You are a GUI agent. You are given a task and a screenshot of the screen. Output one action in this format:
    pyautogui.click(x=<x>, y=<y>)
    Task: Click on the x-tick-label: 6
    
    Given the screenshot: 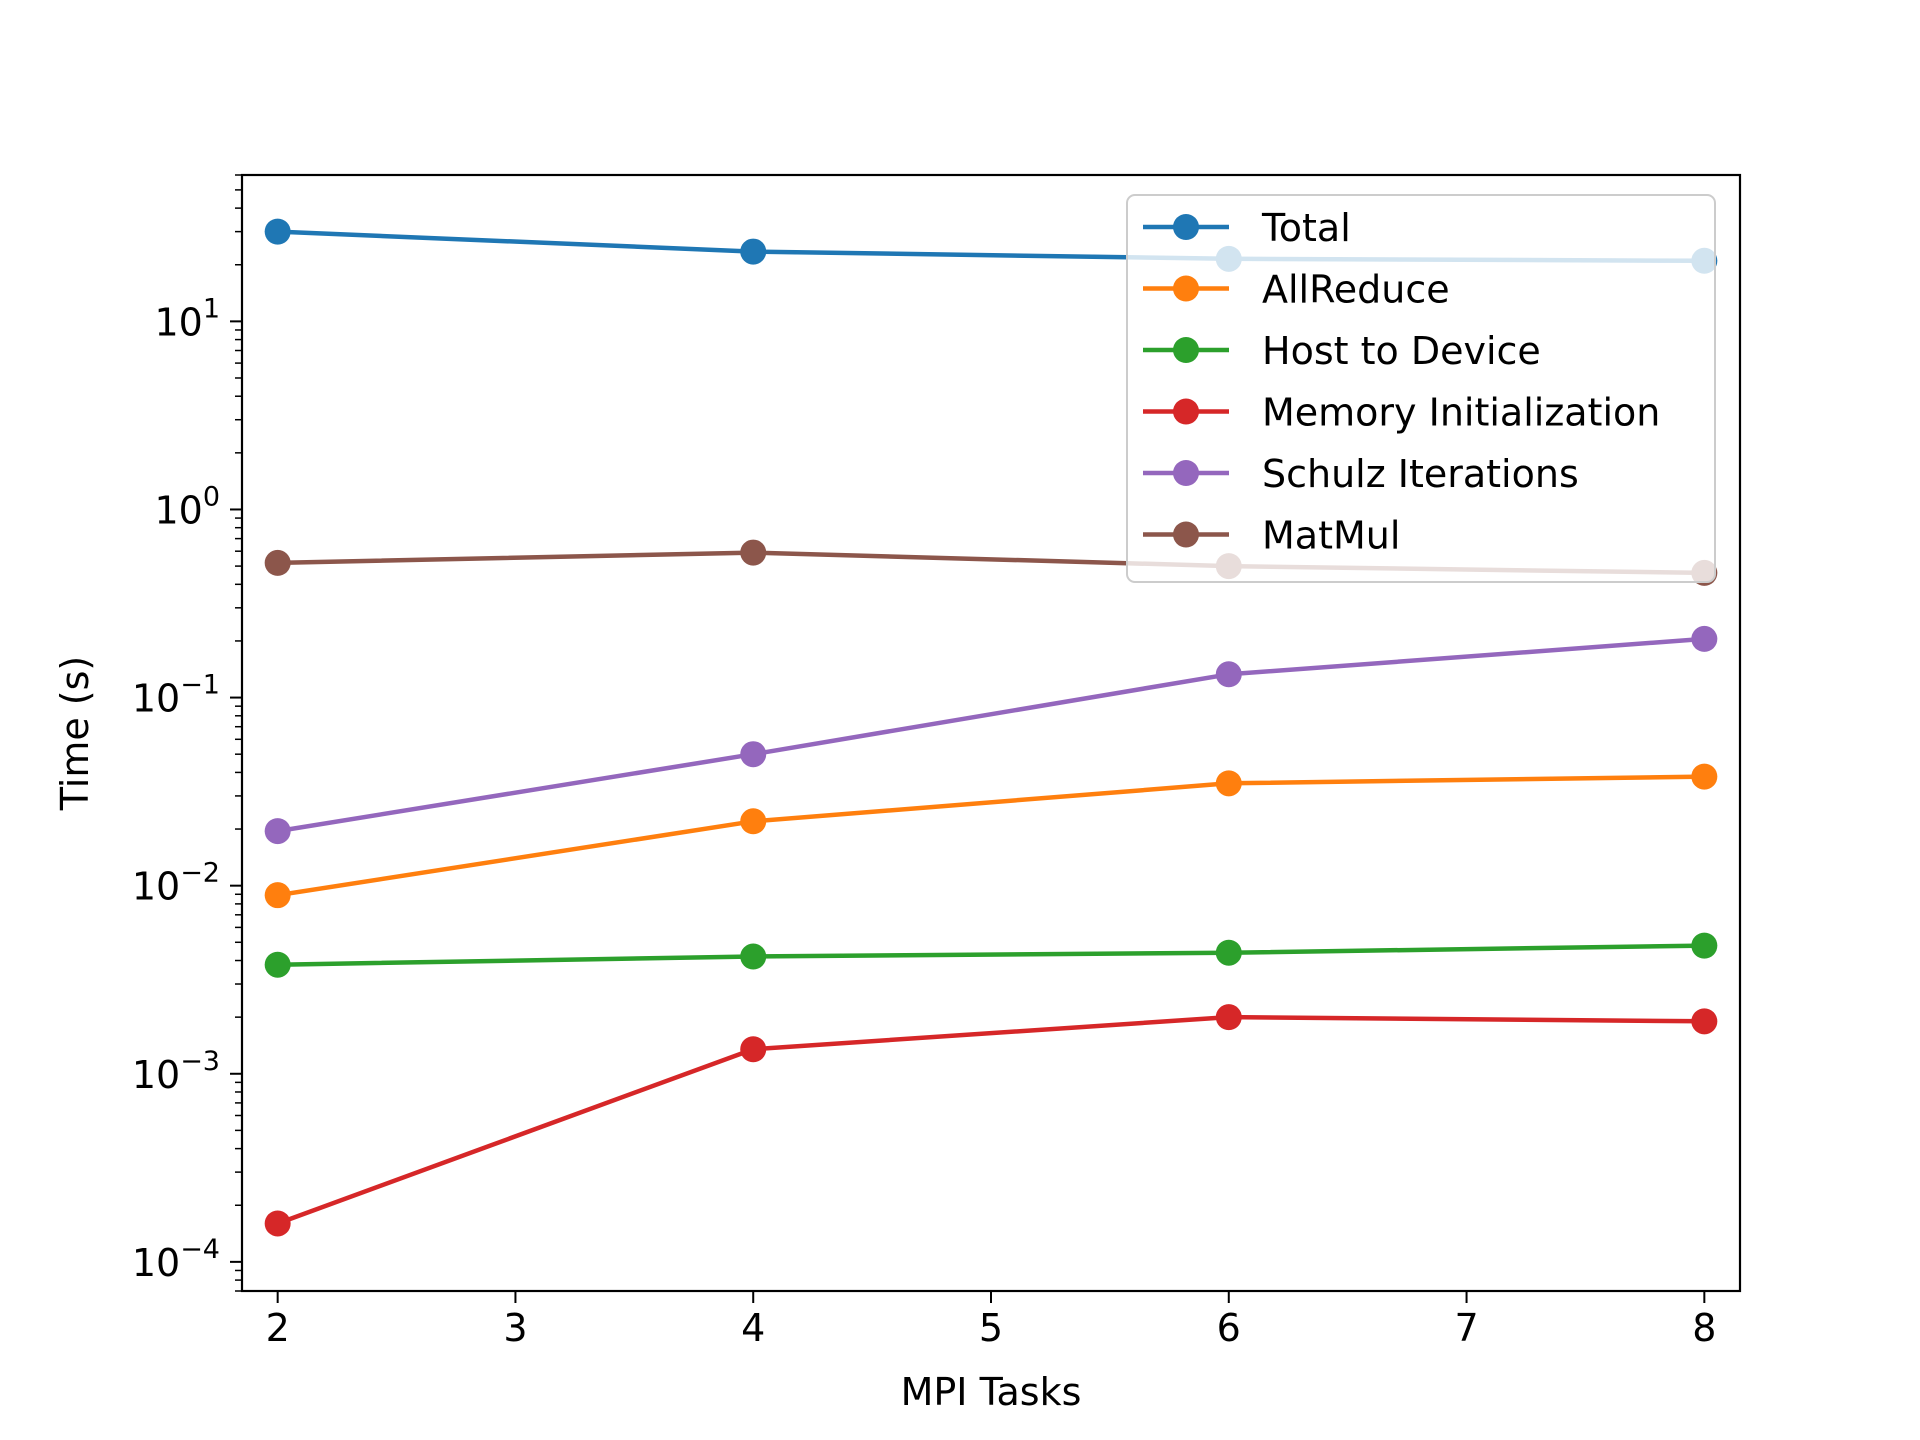 What is the action you would take?
    pyautogui.click(x=1229, y=1328)
    